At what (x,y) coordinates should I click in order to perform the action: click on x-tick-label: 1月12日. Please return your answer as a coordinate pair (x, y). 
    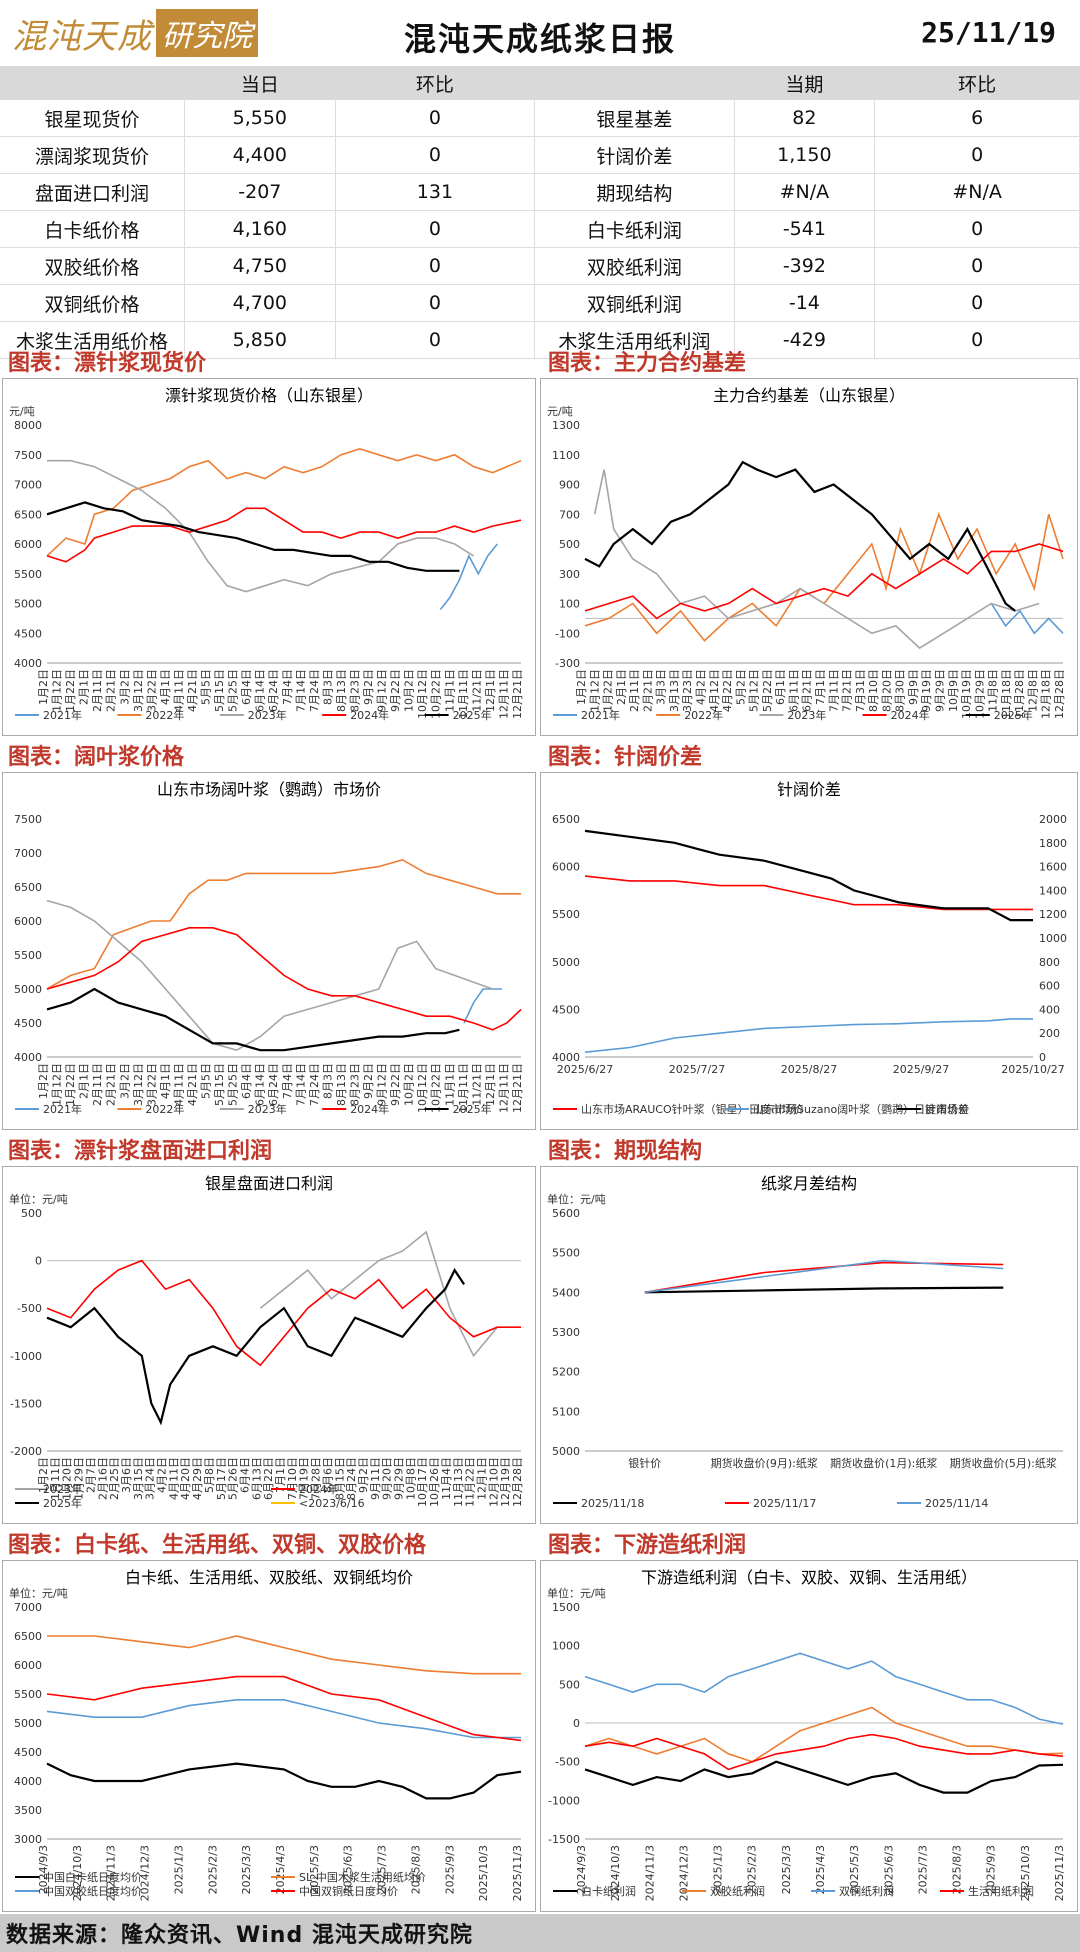
    Looking at the image, I should click on (57, 690).